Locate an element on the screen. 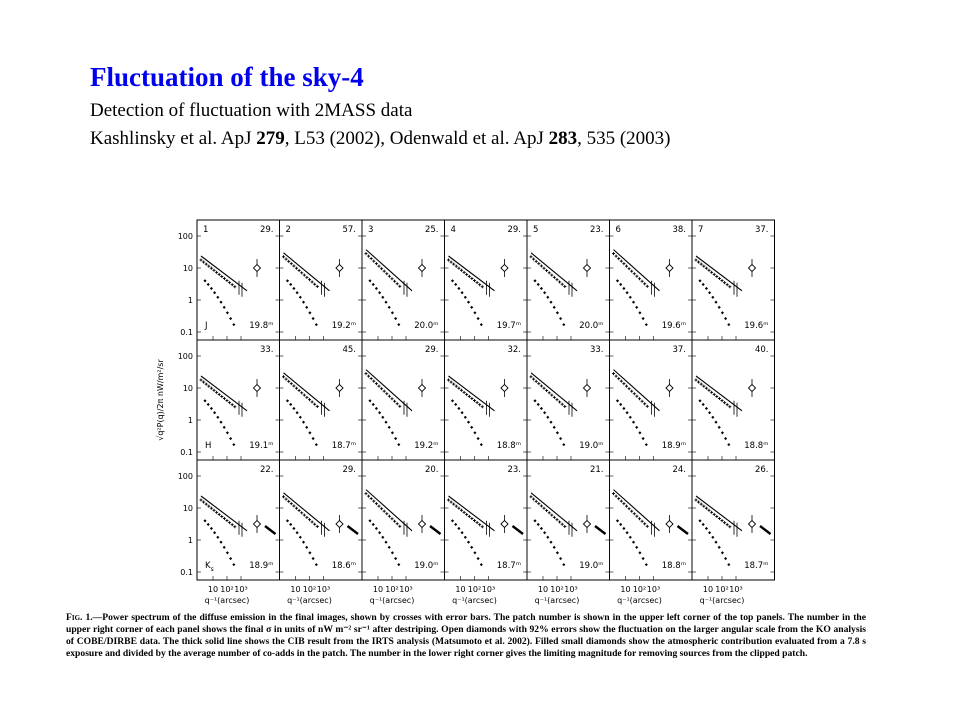  limiting-magnitude-label: 19.1ᵐ is located at coordinates (261, 446).